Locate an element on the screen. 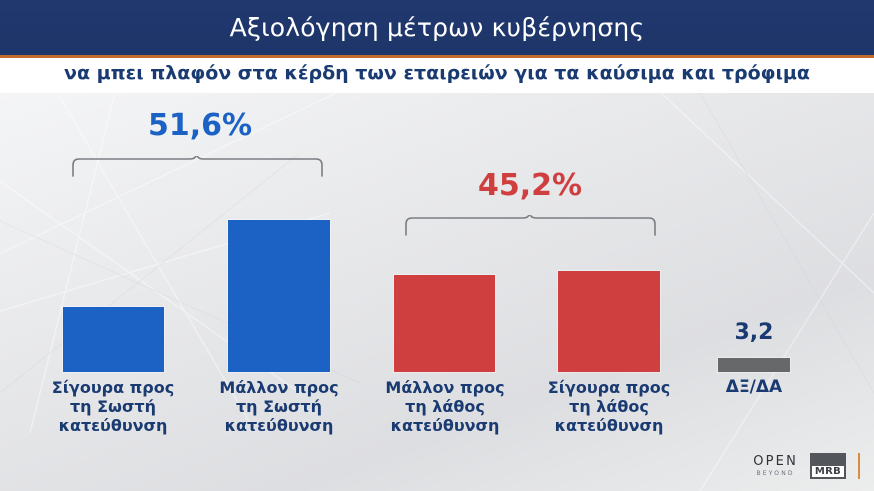  bar-label-4: Σίγουρα προς τη λάθος κατεύθυνση is located at coordinates (609, 406).